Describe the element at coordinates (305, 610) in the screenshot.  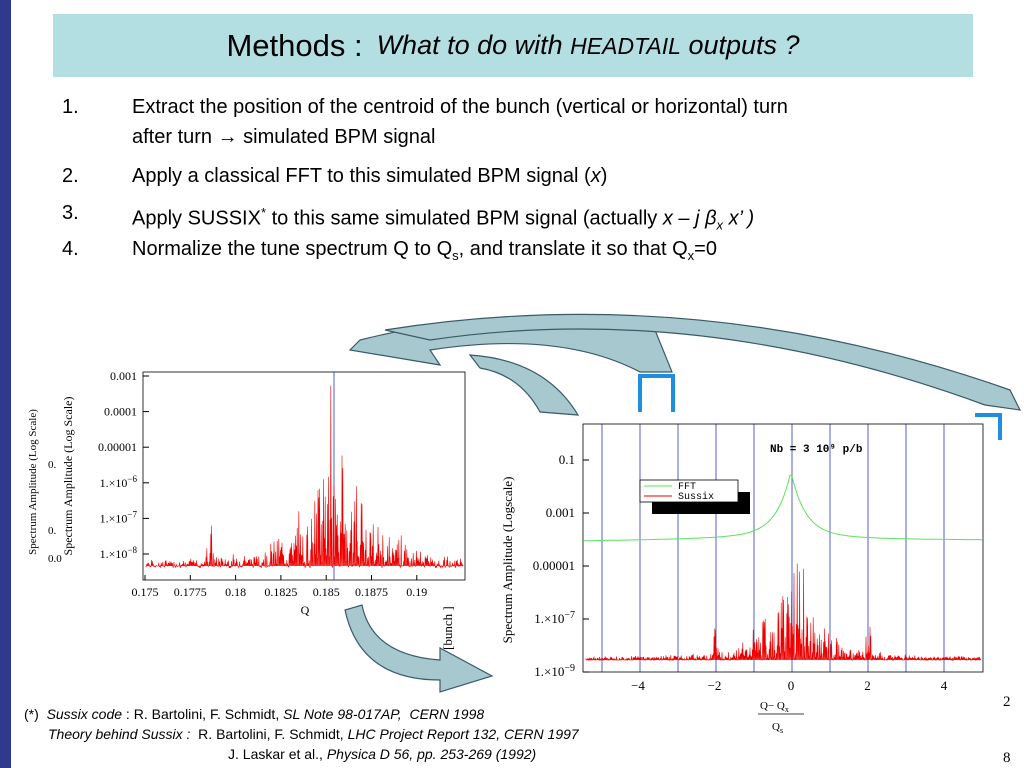
I see `x-axis-label: Q` at that location.